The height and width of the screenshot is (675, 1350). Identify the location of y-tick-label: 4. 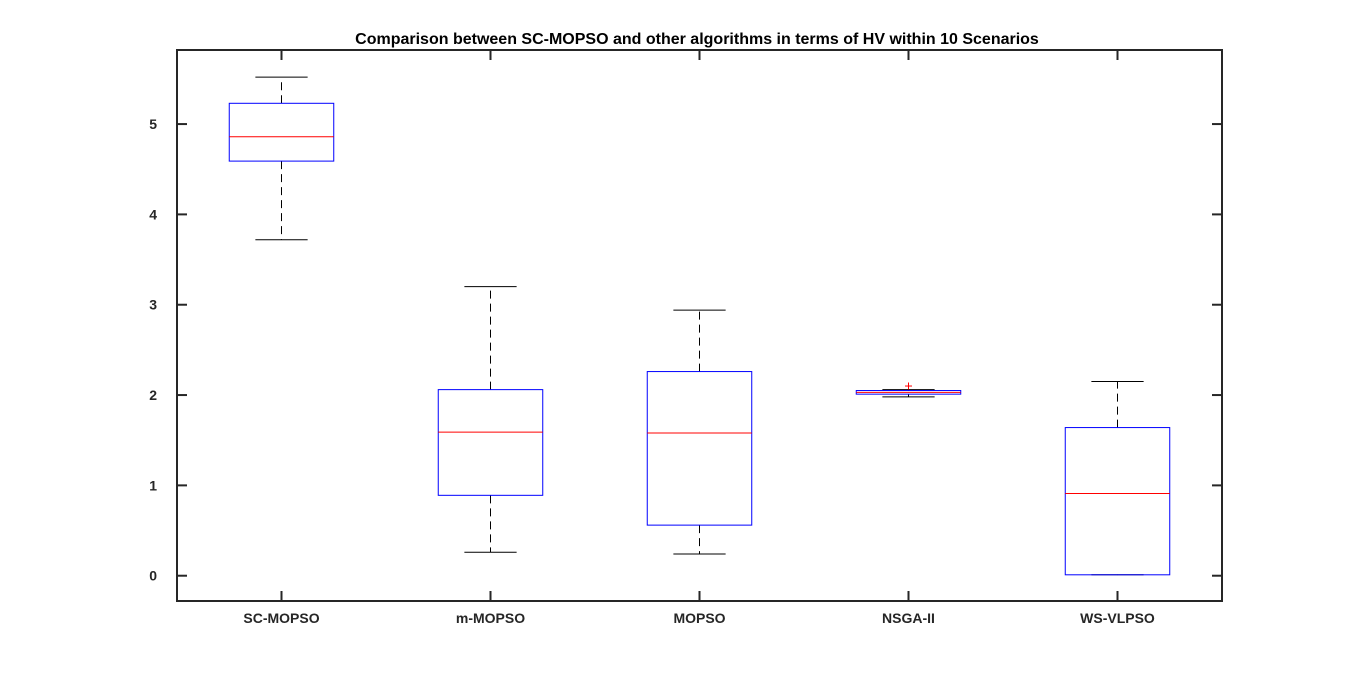
(153, 214).